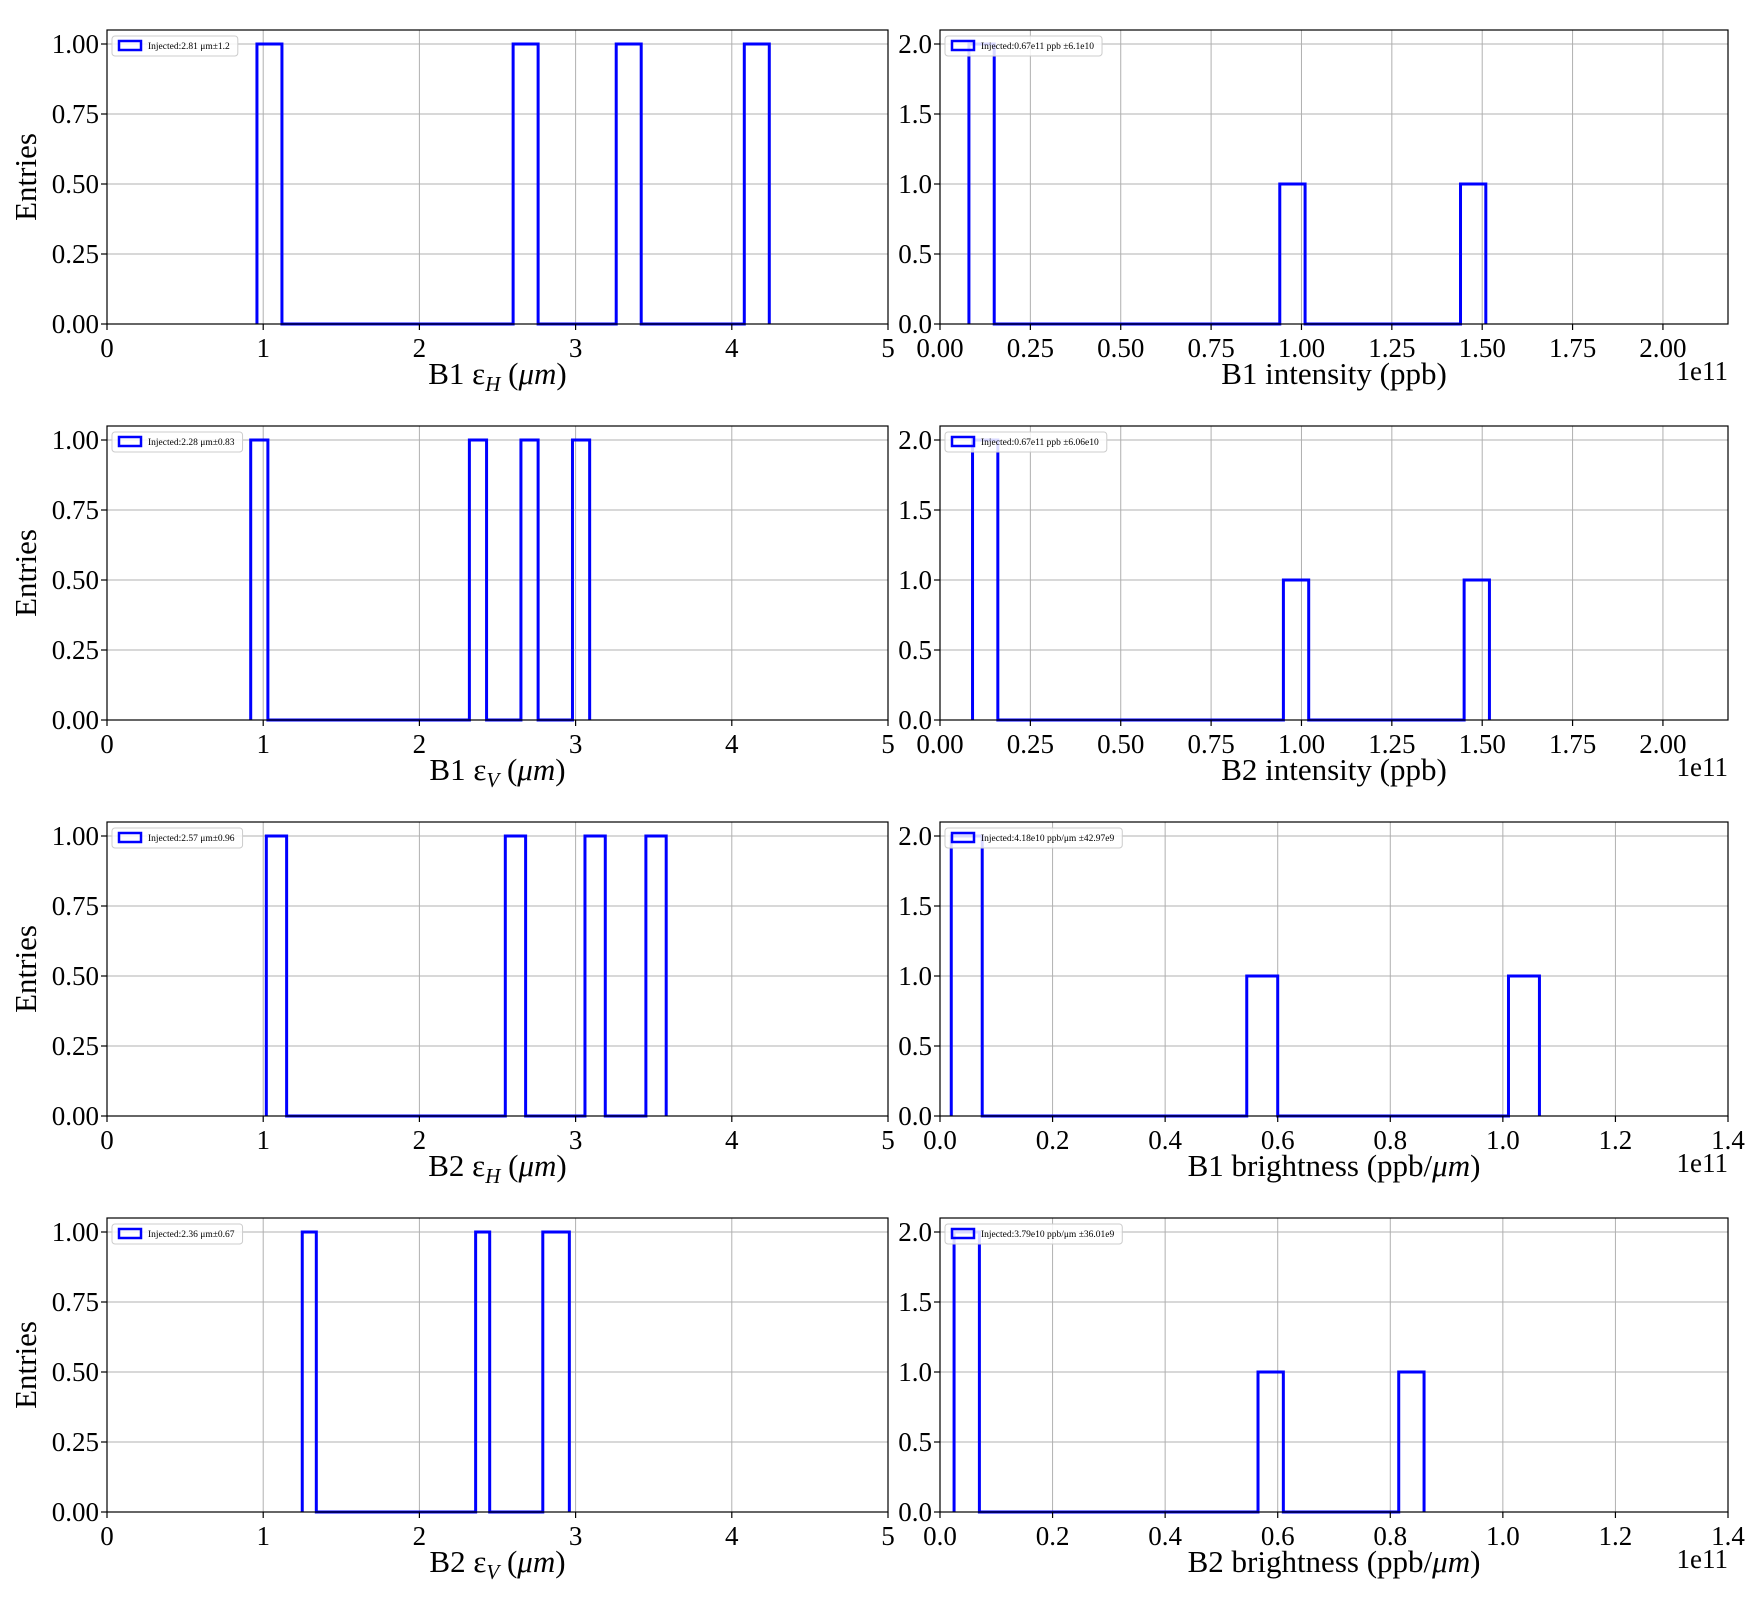 The image size is (1760, 1600). I want to click on x-tick-label: 3, so click(576, 348).